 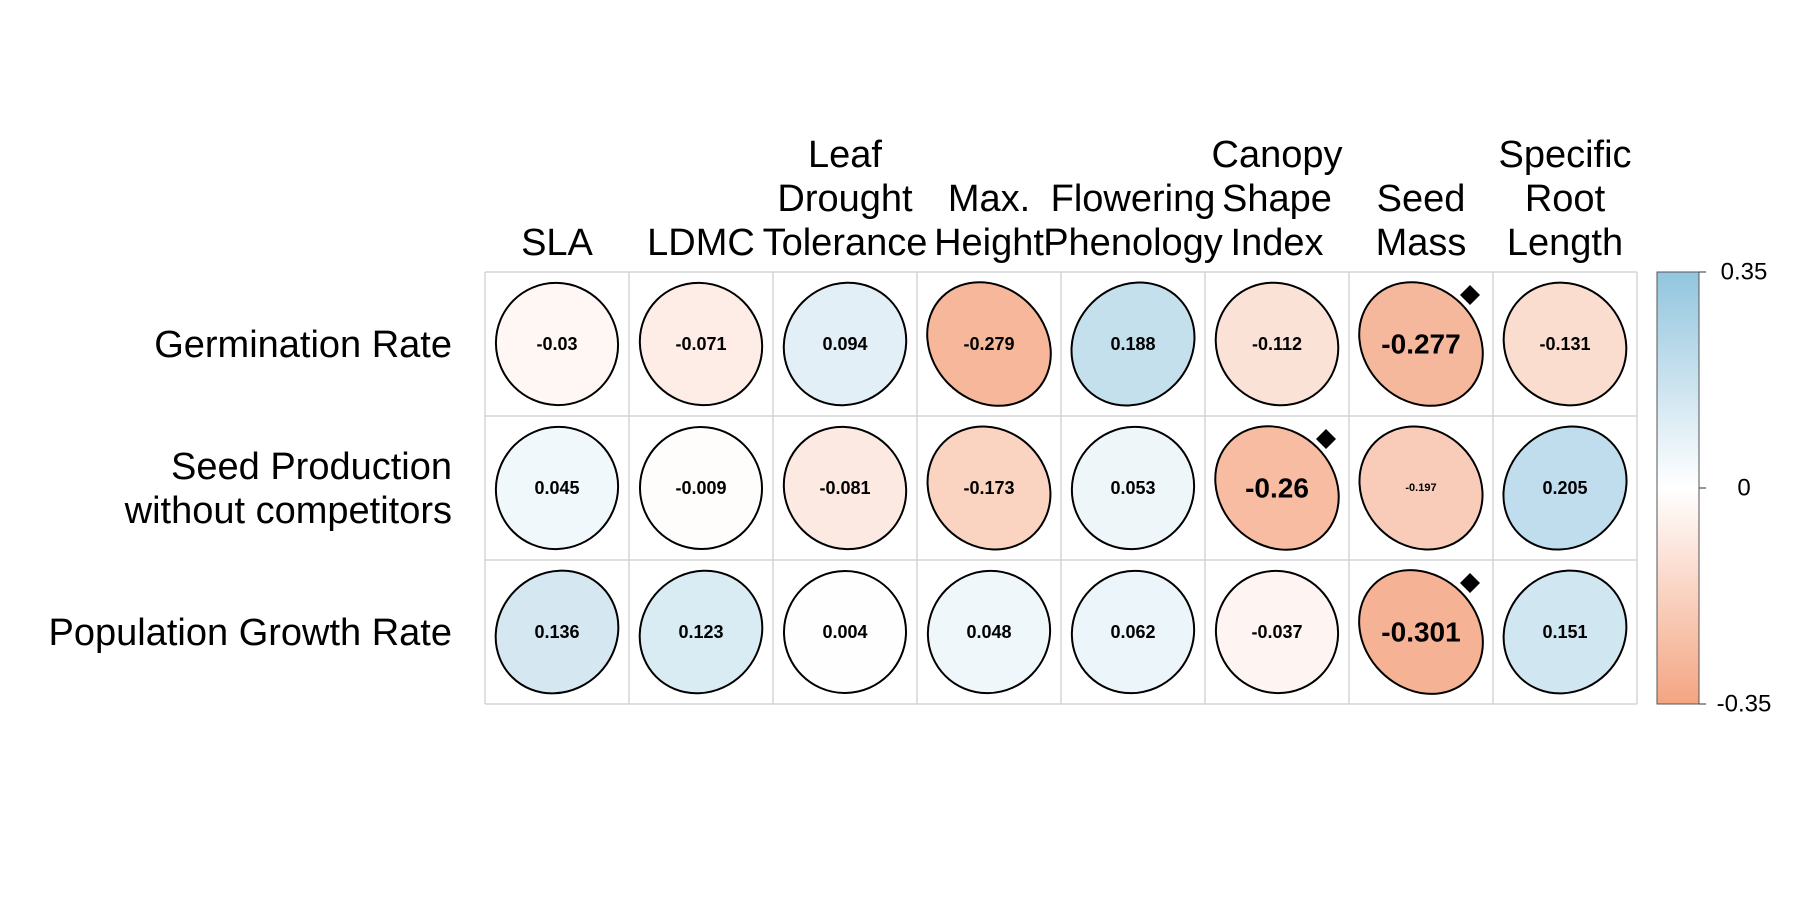 I want to click on correlation-cell: -0.03, so click(x=557, y=344).